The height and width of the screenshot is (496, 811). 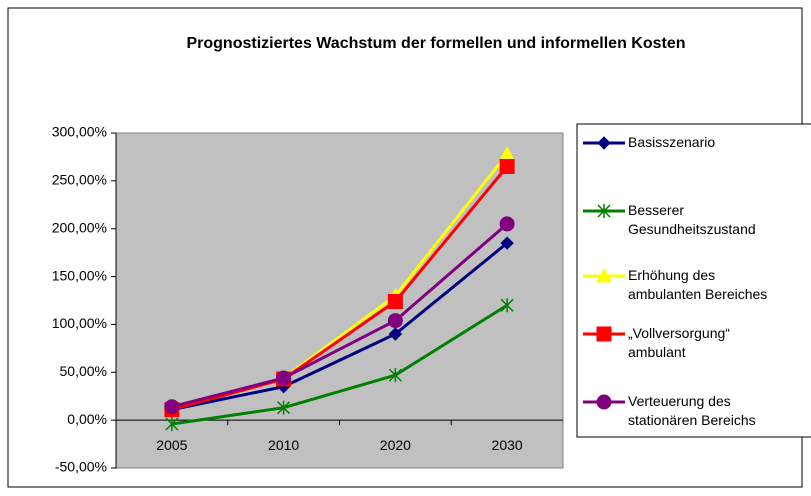 I want to click on y-tick-label: 200,00%, so click(x=79, y=227).